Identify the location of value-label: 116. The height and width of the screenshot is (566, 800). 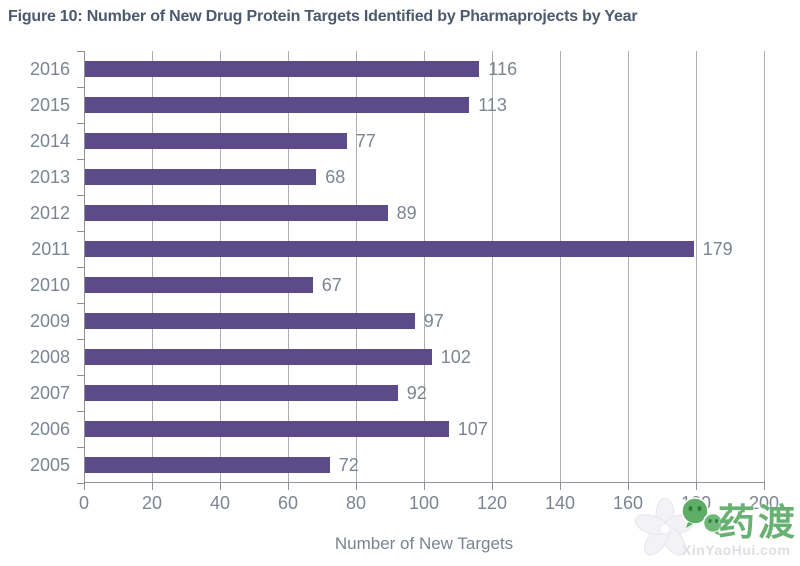
(503, 69).